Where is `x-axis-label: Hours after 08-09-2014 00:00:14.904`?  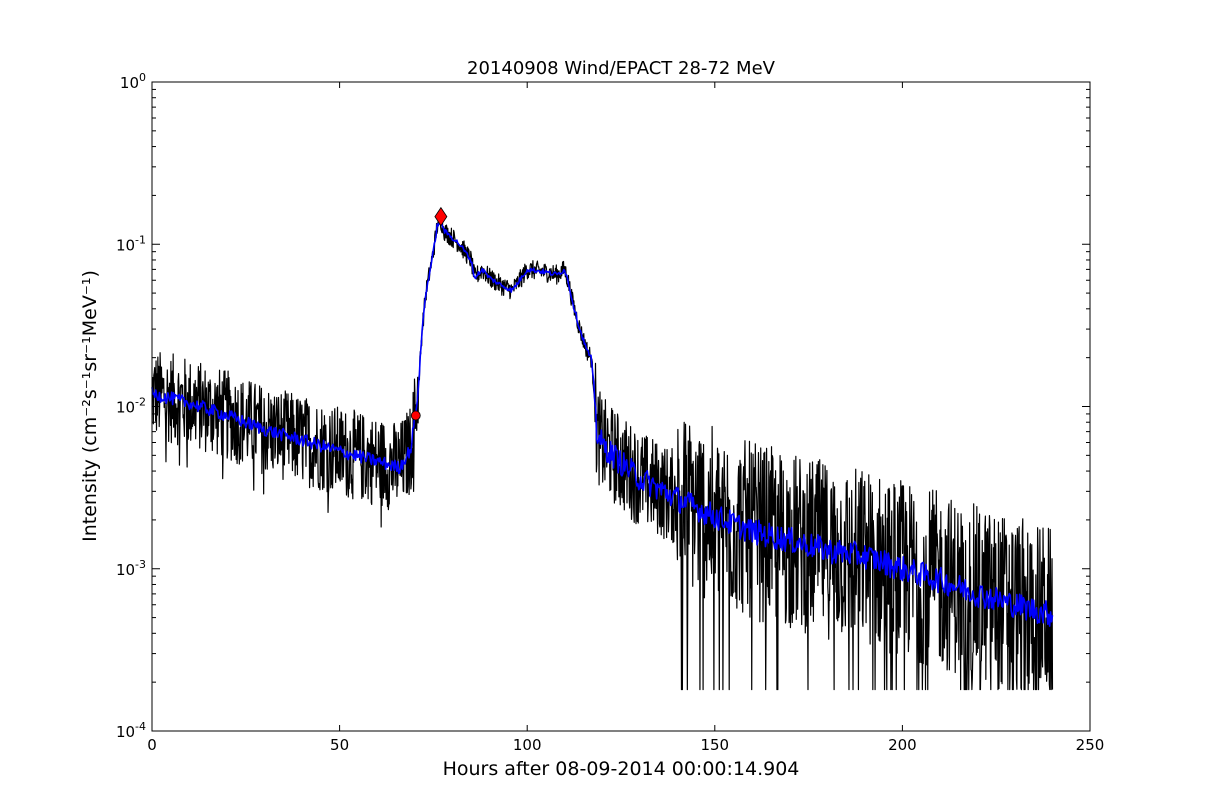
x-axis-label: Hours after 08-09-2014 00:00:14.904 is located at coordinates (621, 769).